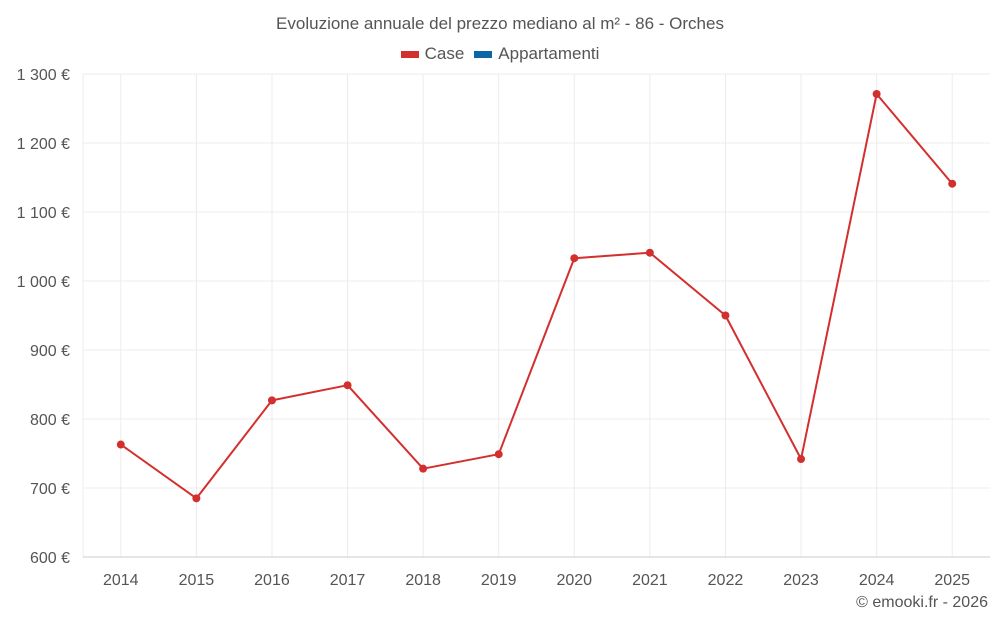 The image size is (1000, 625). I want to click on x-tick-label: 2024, so click(877, 580).